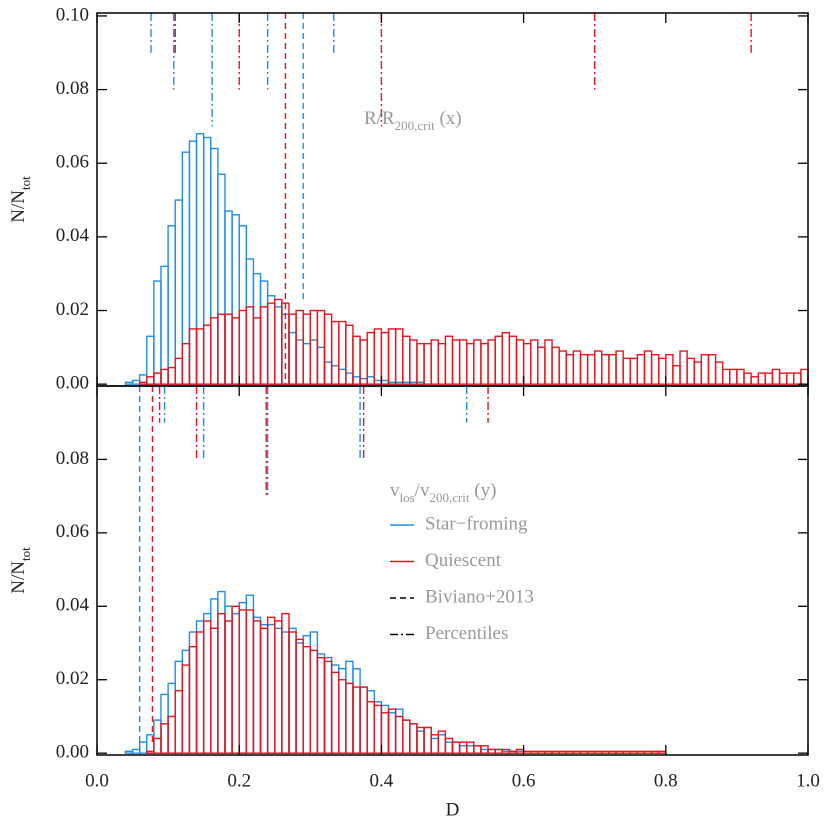 The height and width of the screenshot is (830, 830). What do you see at coordinates (524, 780) in the screenshot?
I see `x-tick-label: 0.6` at bounding box center [524, 780].